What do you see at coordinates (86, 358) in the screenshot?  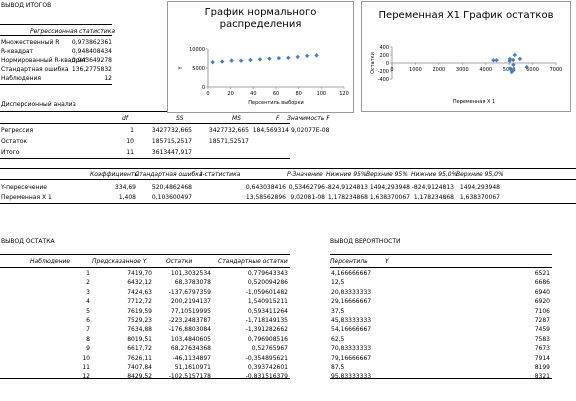 I see `residuals-cell: 10` at bounding box center [86, 358].